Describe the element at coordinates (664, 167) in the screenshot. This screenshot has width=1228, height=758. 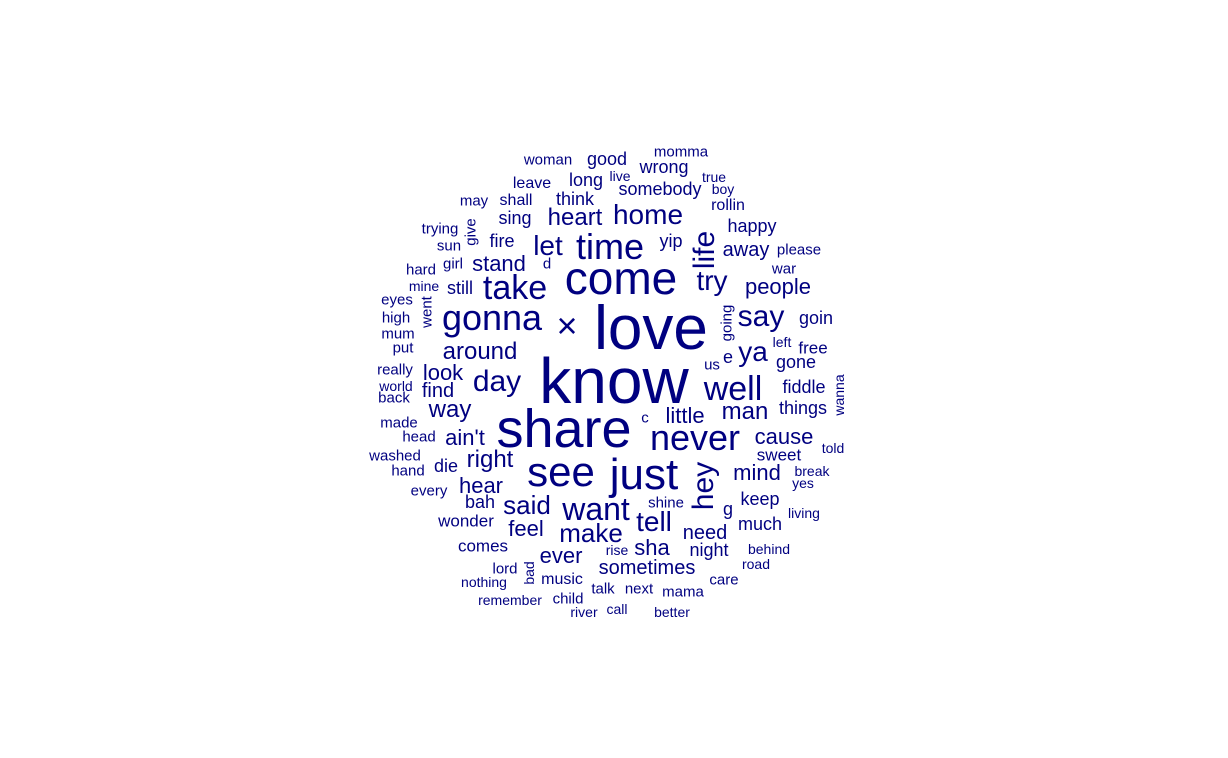
I see `word-50: wrong` at that location.